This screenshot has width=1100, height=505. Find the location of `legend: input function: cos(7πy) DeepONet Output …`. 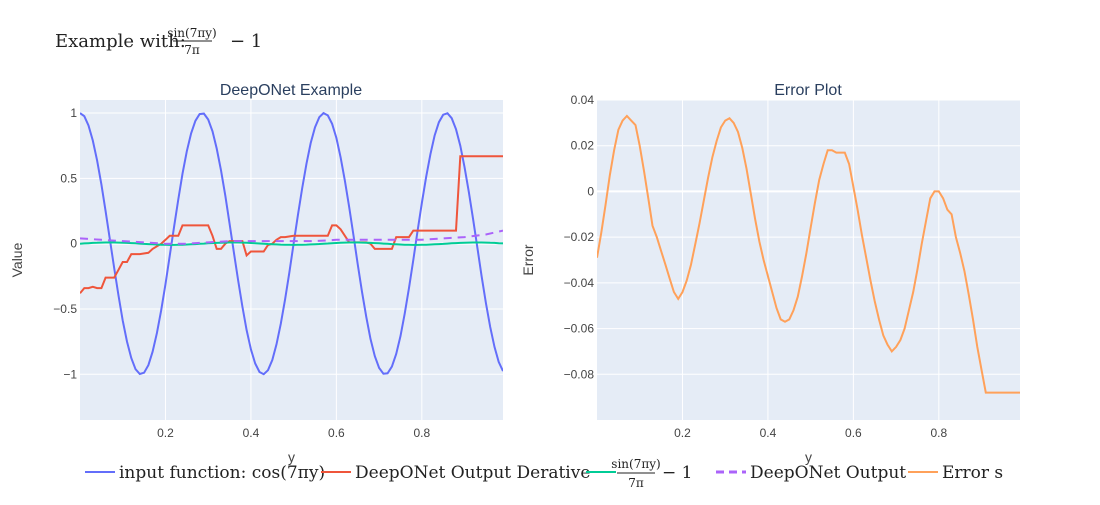

legend: input function: cos(7πy) DeepONet Output … is located at coordinates (544, 473).